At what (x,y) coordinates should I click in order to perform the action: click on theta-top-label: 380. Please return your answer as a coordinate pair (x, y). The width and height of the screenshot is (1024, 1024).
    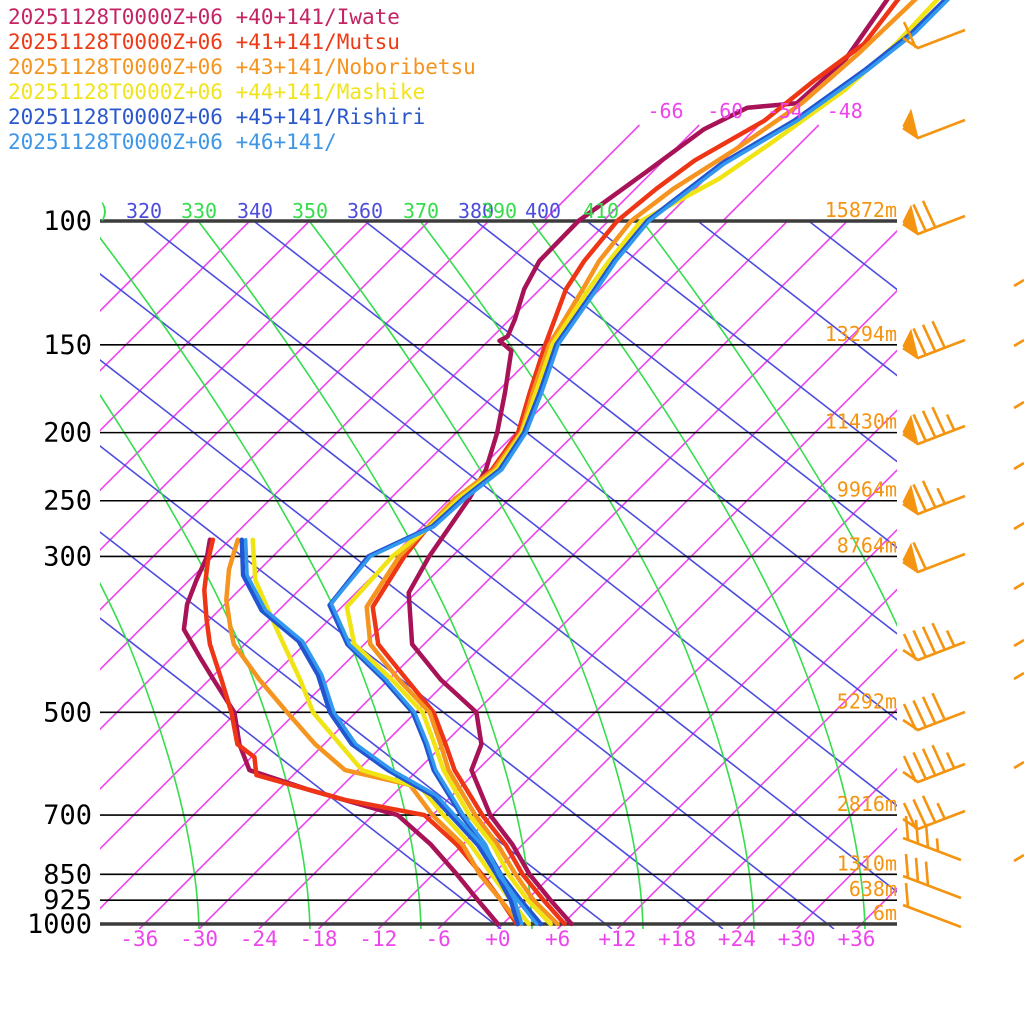
    Looking at the image, I should click on (476, 211).